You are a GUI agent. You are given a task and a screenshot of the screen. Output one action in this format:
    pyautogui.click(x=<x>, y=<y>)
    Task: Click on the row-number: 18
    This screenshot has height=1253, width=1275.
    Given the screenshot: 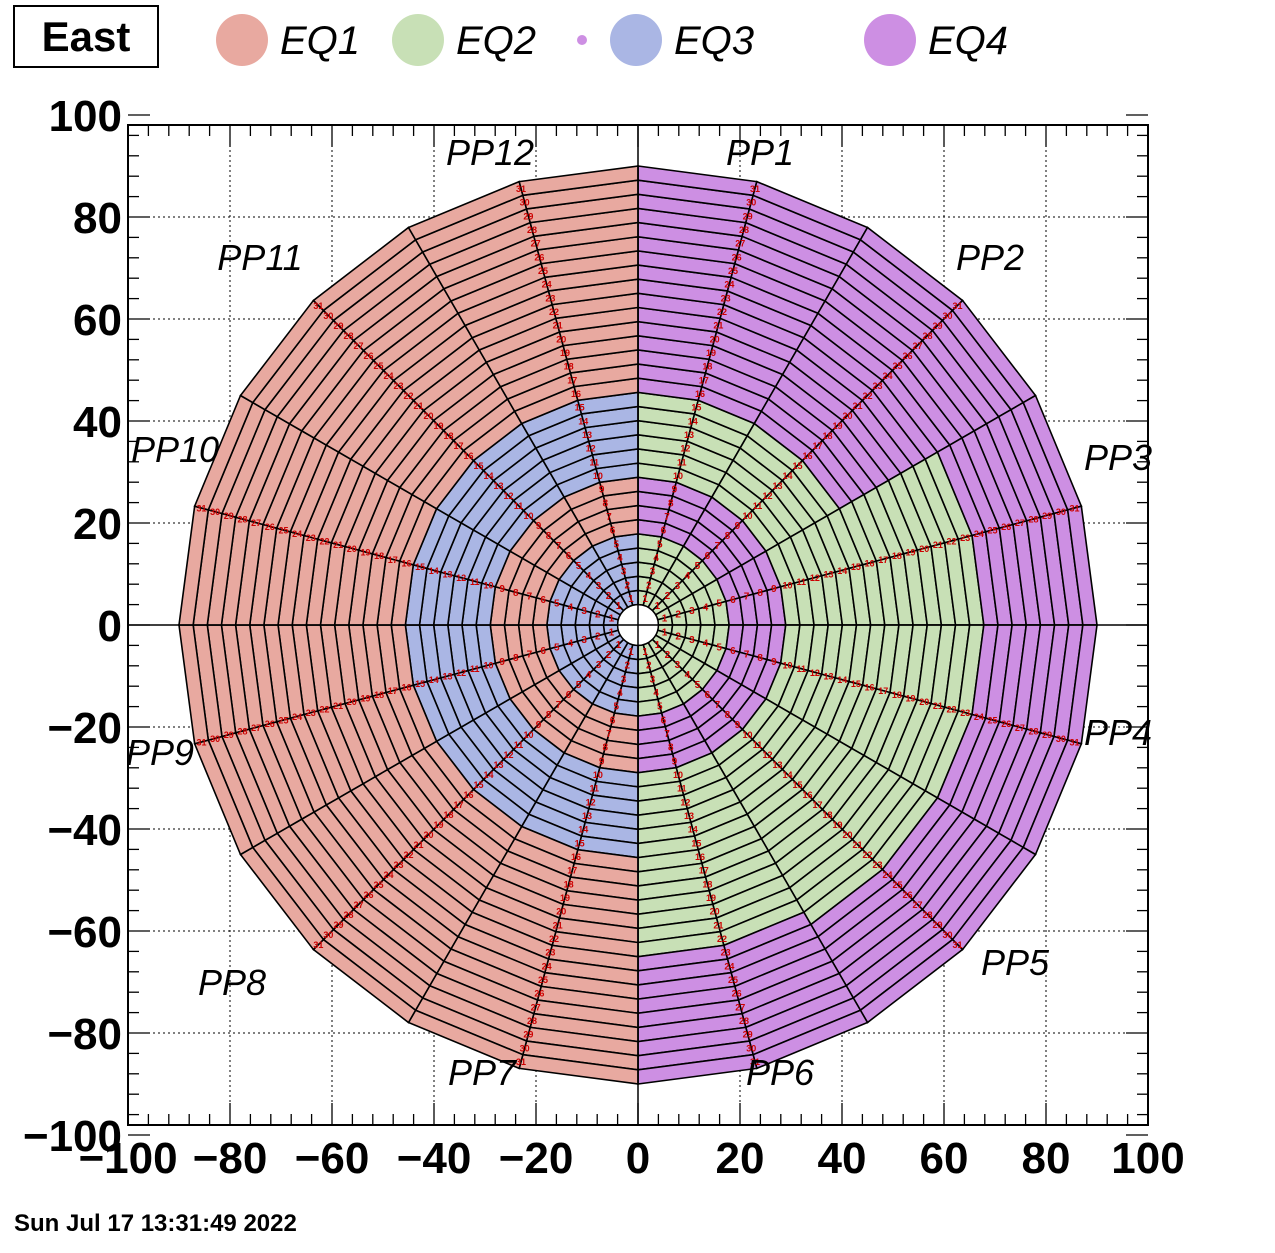 What is the action you would take?
    pyautogui.click(x=448, y=436)
    